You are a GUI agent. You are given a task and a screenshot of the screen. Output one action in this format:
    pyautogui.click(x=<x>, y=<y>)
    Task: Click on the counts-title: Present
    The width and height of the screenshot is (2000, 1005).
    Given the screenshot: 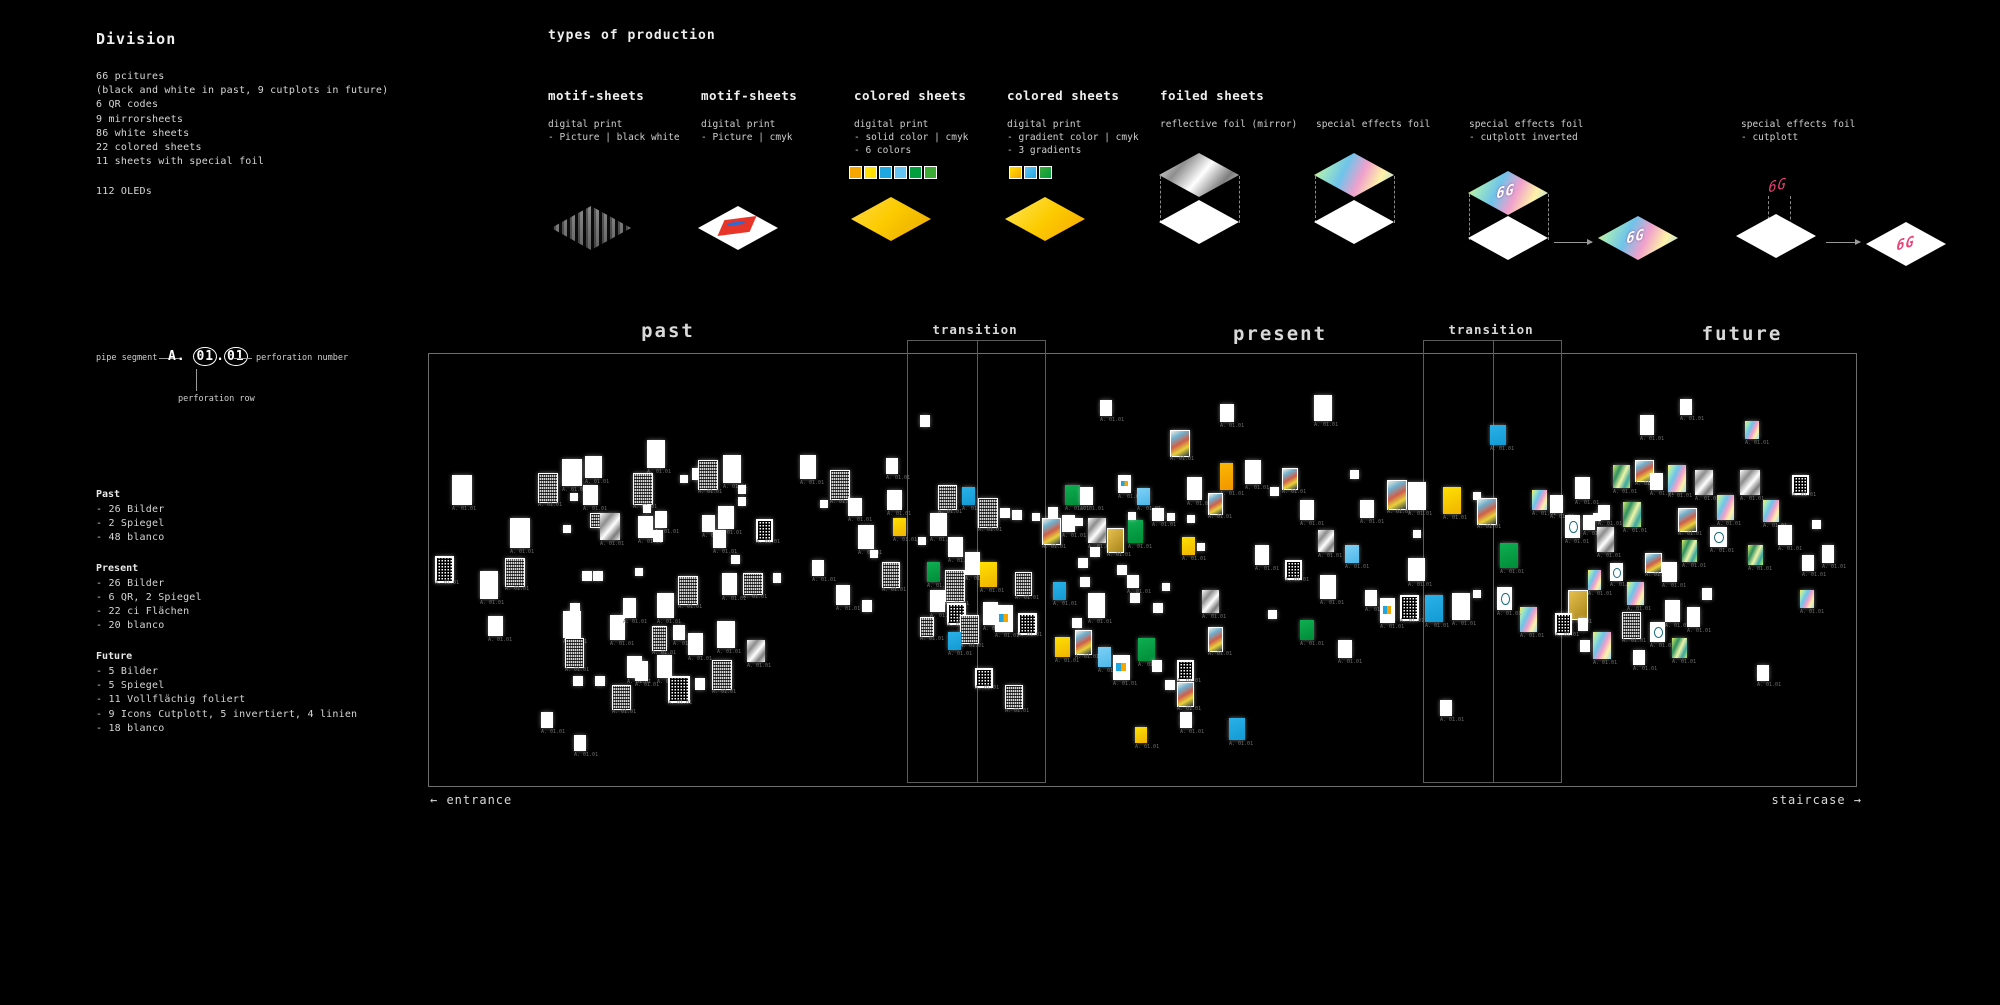 What is the action you would take?
    pyautogui.click(x=117, y=569)
    